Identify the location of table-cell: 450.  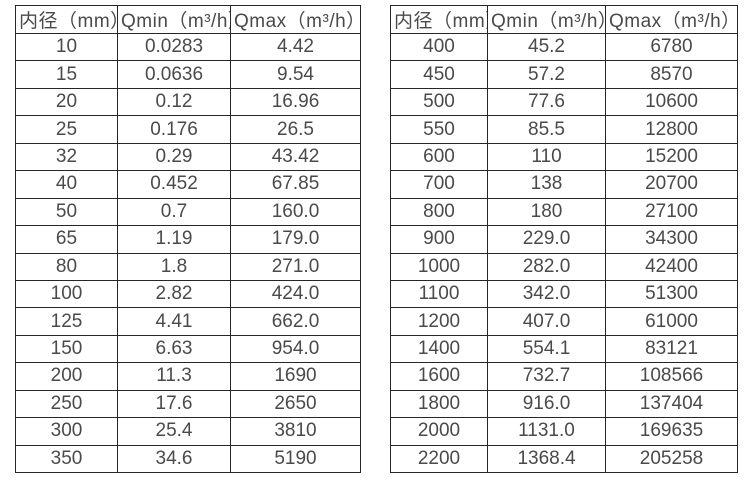
(439, 74).